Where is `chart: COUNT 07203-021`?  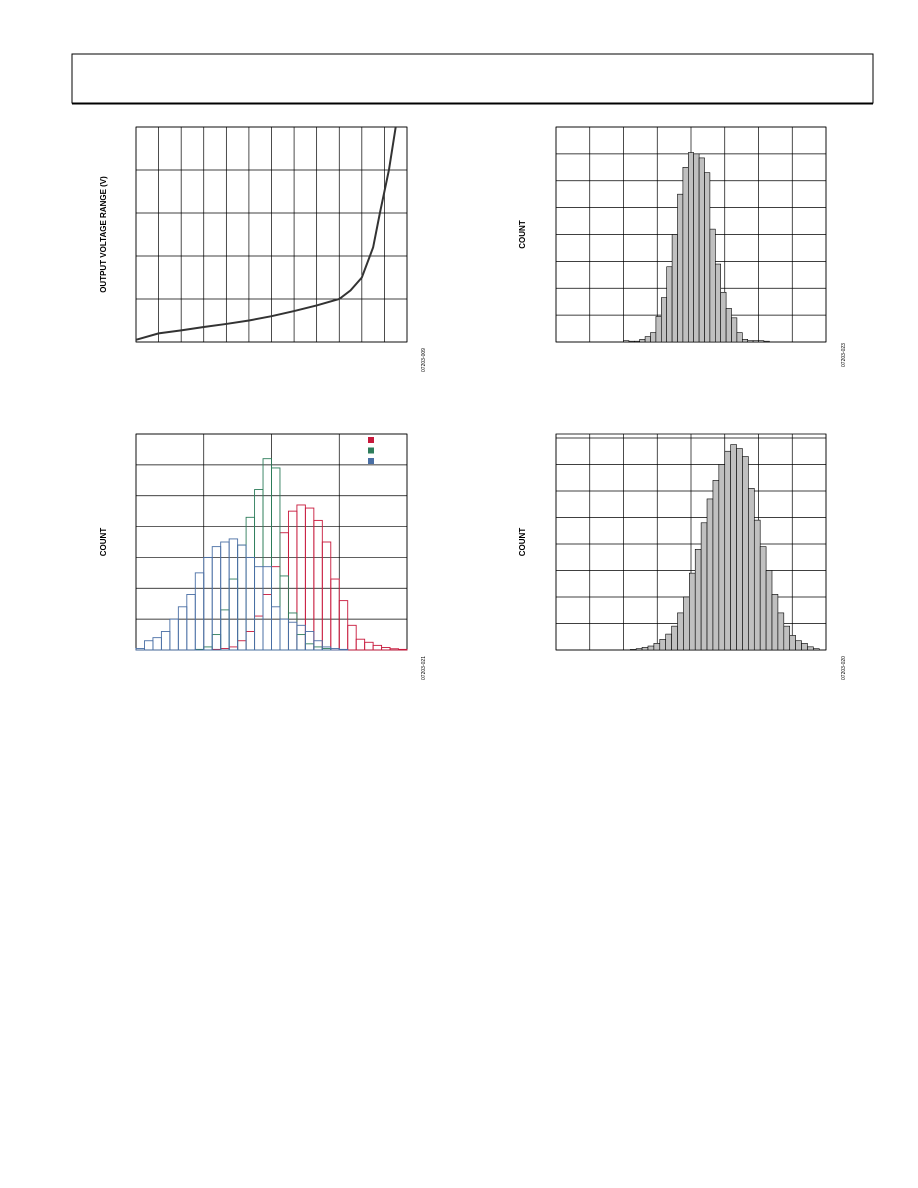
chart: COUNT 07203-021 is located at coordinates (263, 556).